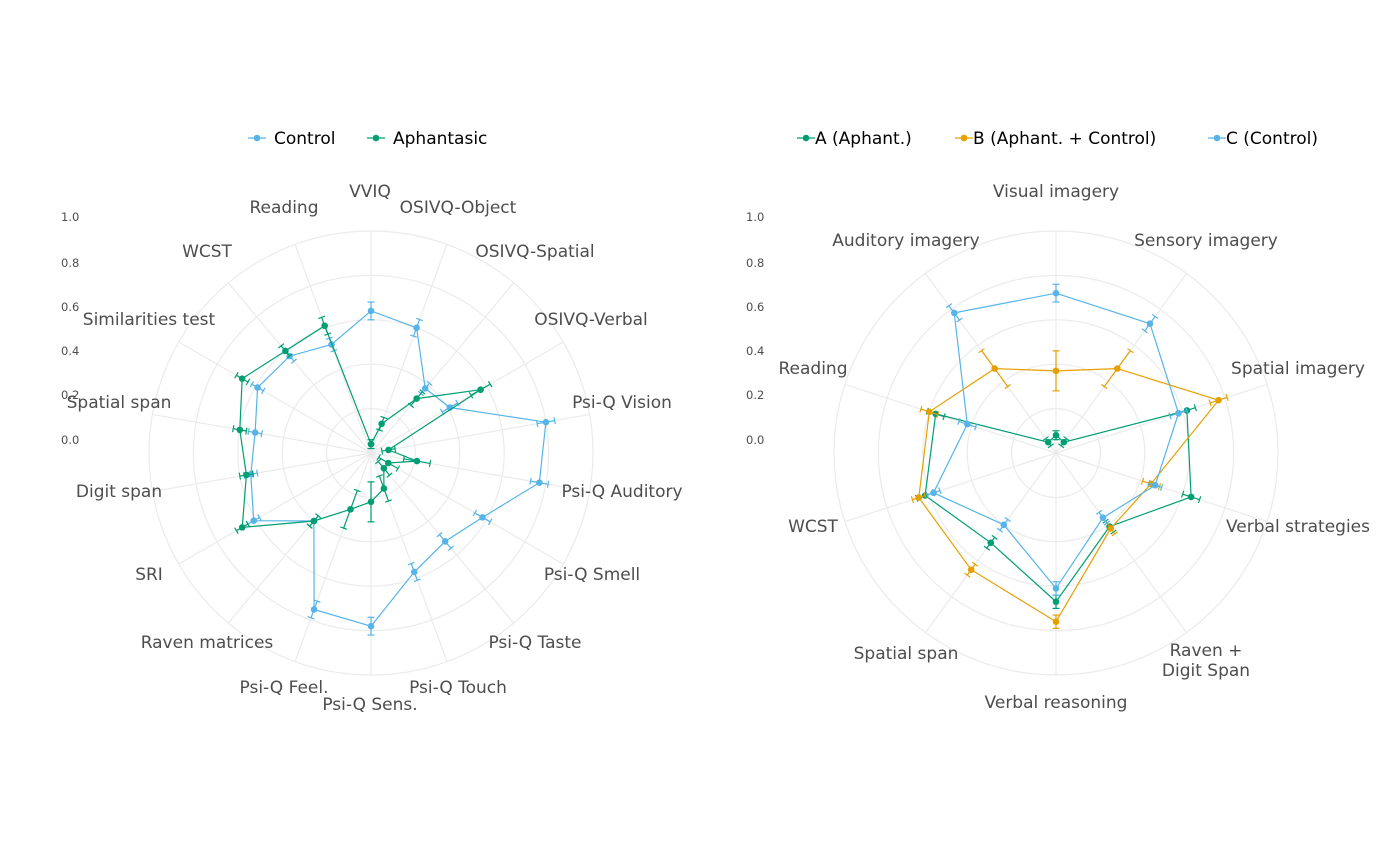  I want to click on axis-label: WCST, so click(207, 252).